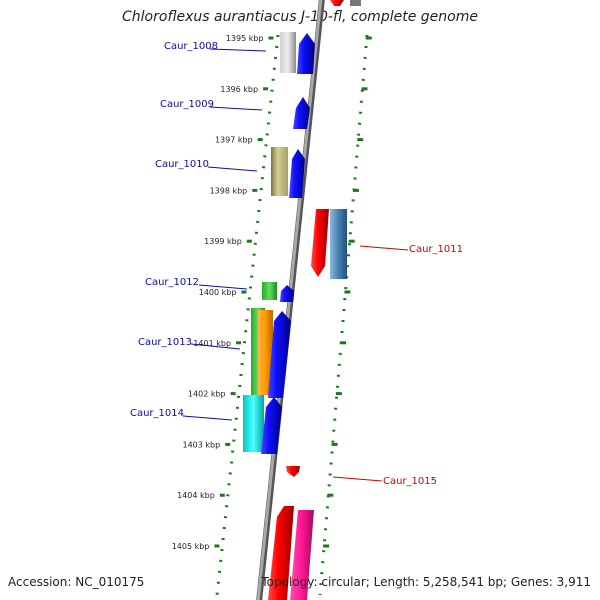 Image resolution: width=600 pixels, height=600 pixels. What do you see at coordinates (187, 104) in the screenshot?
I see `gene-label: Caur_1009` at bounding box center [187, 104].